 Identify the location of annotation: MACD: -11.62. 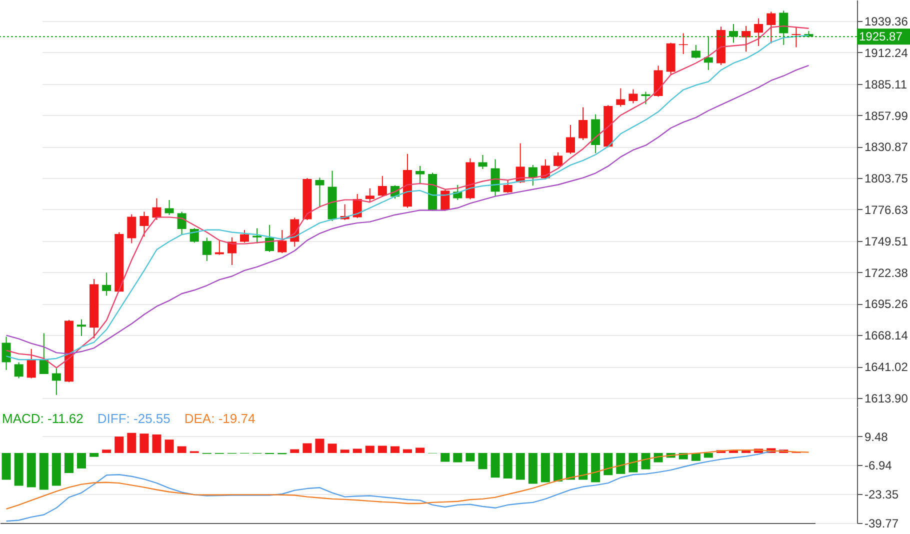
(43, 418).